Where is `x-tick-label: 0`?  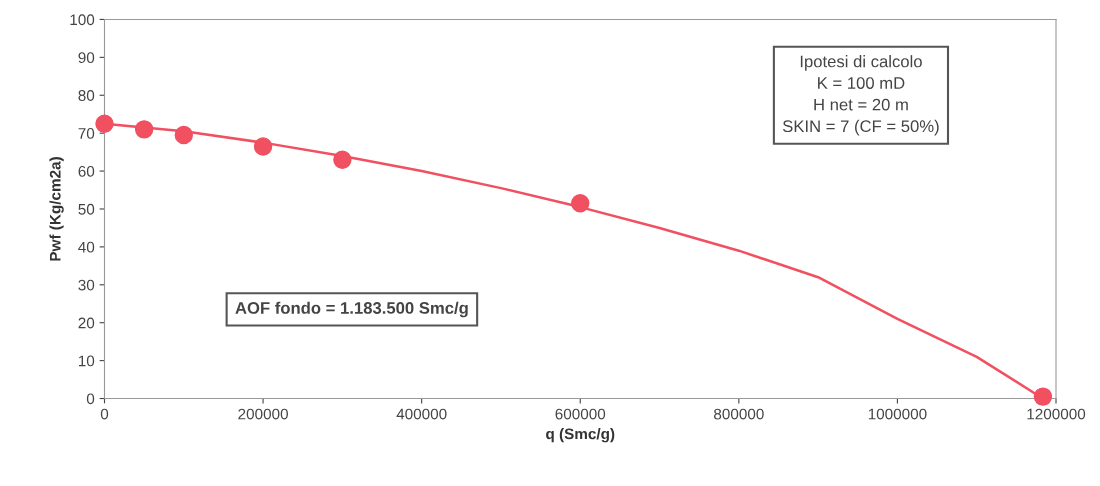 x-tick-label: 0 is located at coordinates (104, 414).